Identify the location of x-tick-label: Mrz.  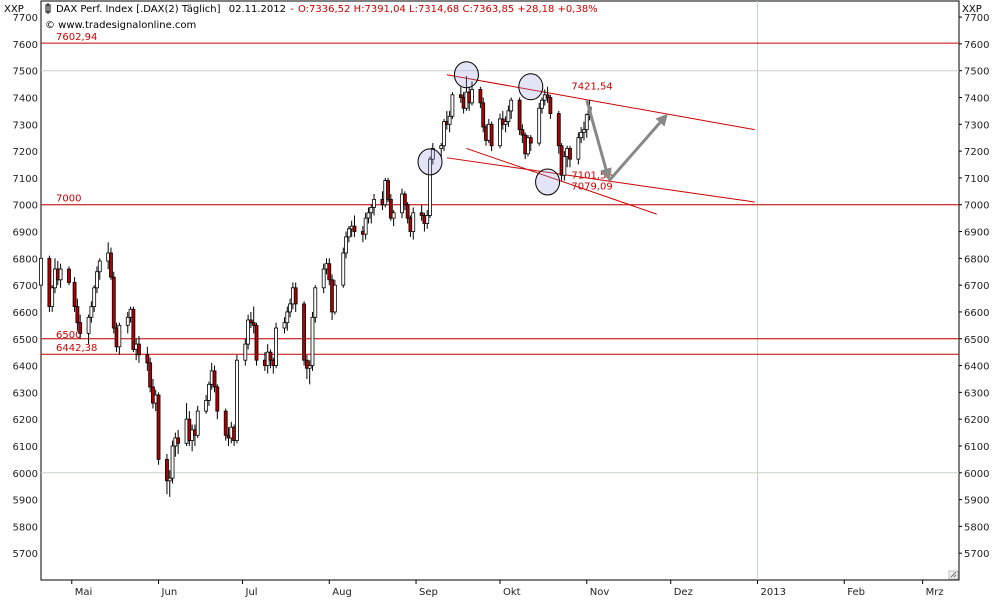
(935, 592).